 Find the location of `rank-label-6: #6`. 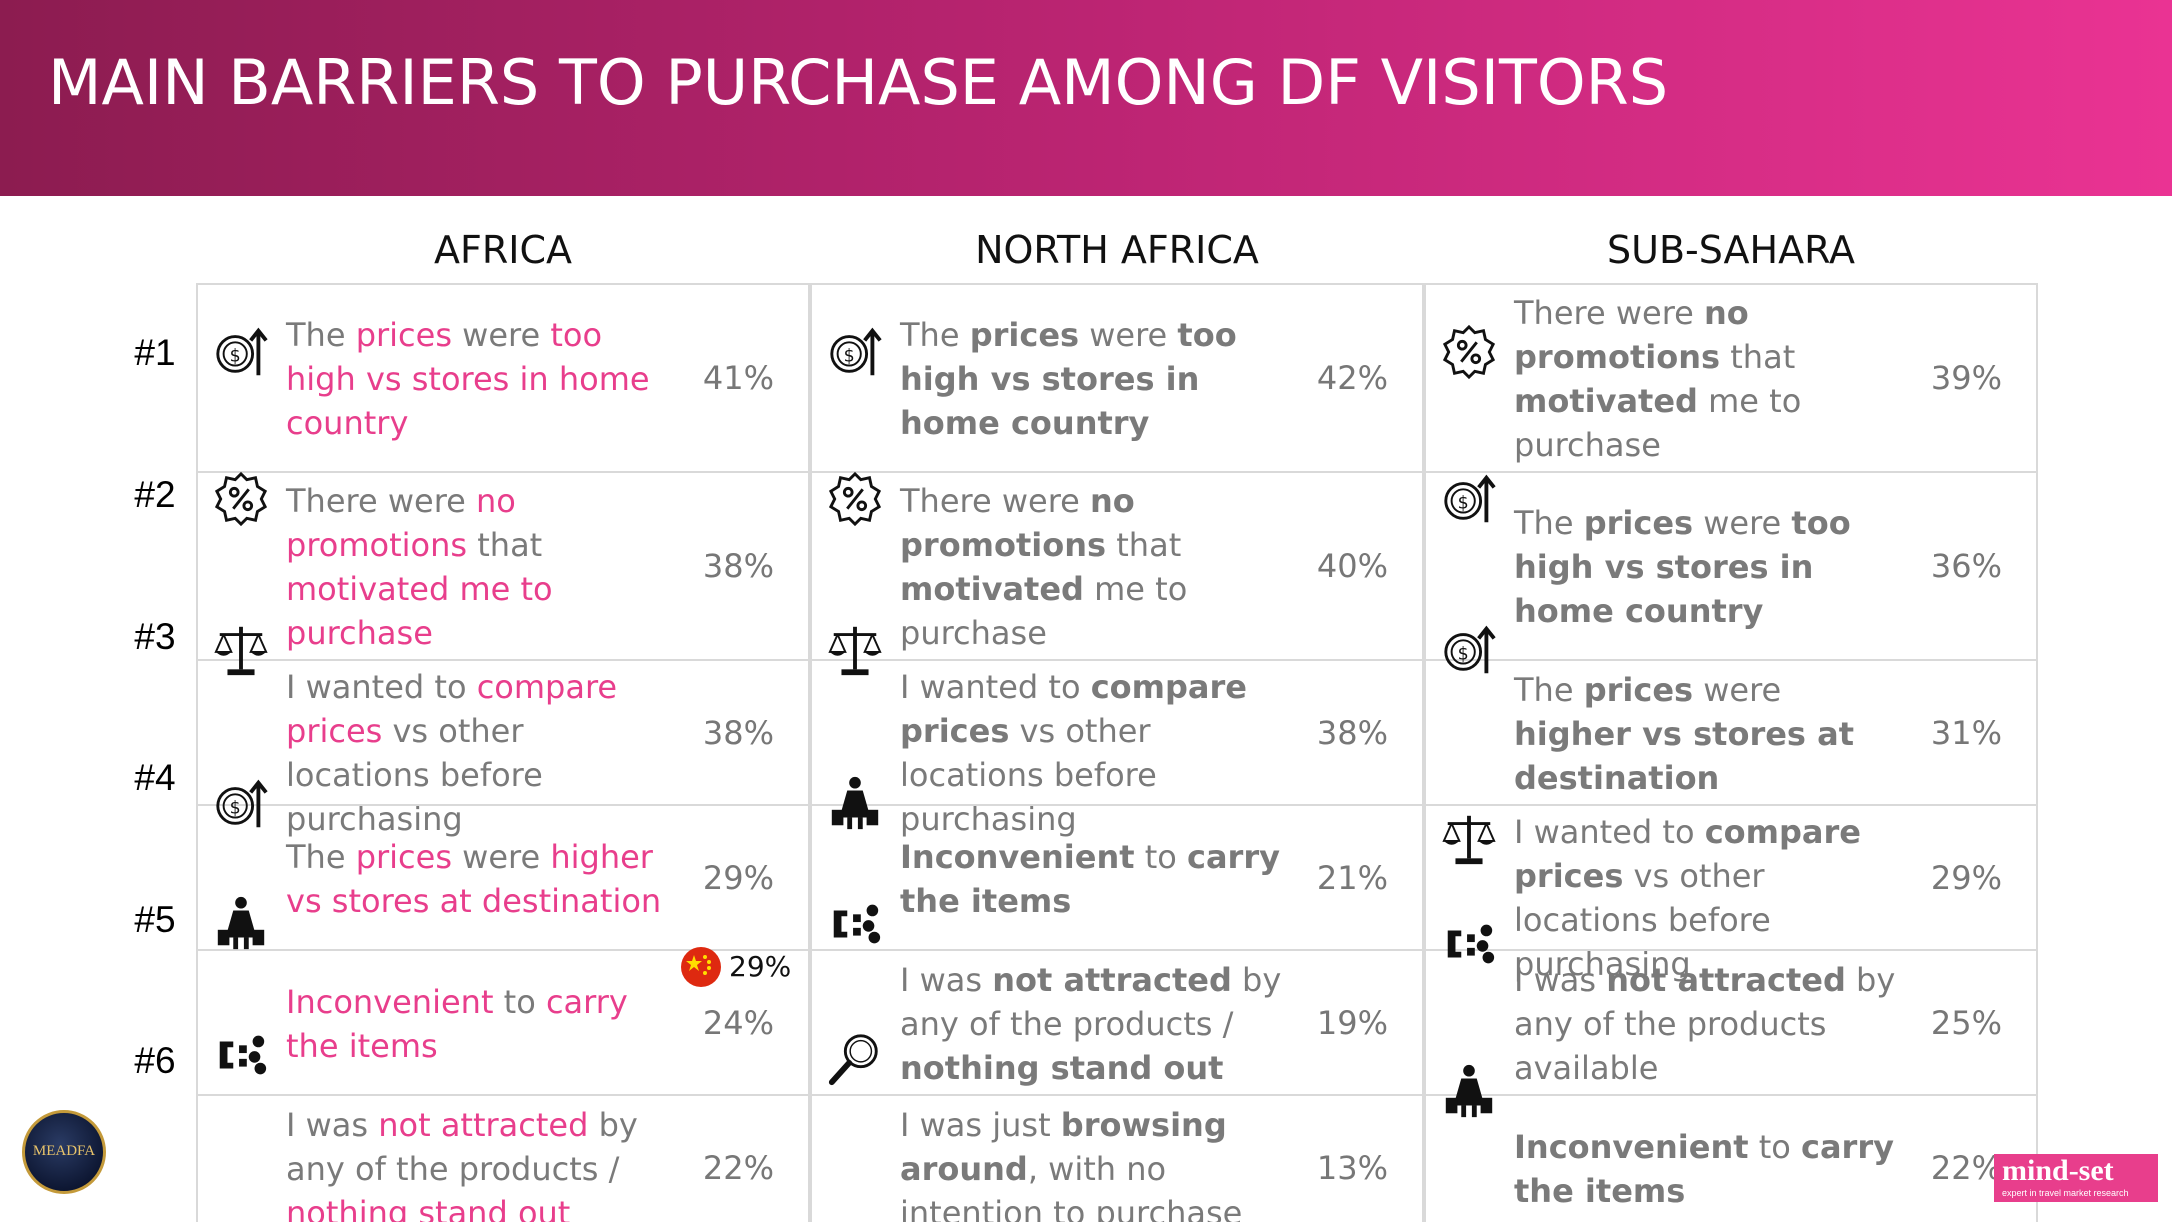

rank-label-6: #6 is located at coordinates (155, 1060).